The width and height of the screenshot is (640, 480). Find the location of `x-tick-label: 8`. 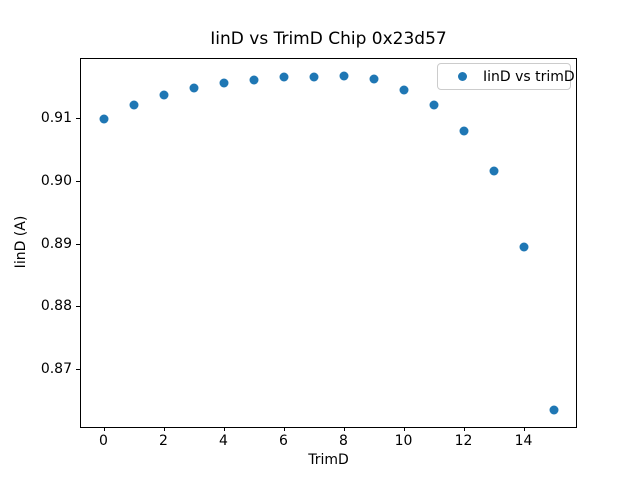

x-tick-label: 8 is located at coordinates (343, 441).